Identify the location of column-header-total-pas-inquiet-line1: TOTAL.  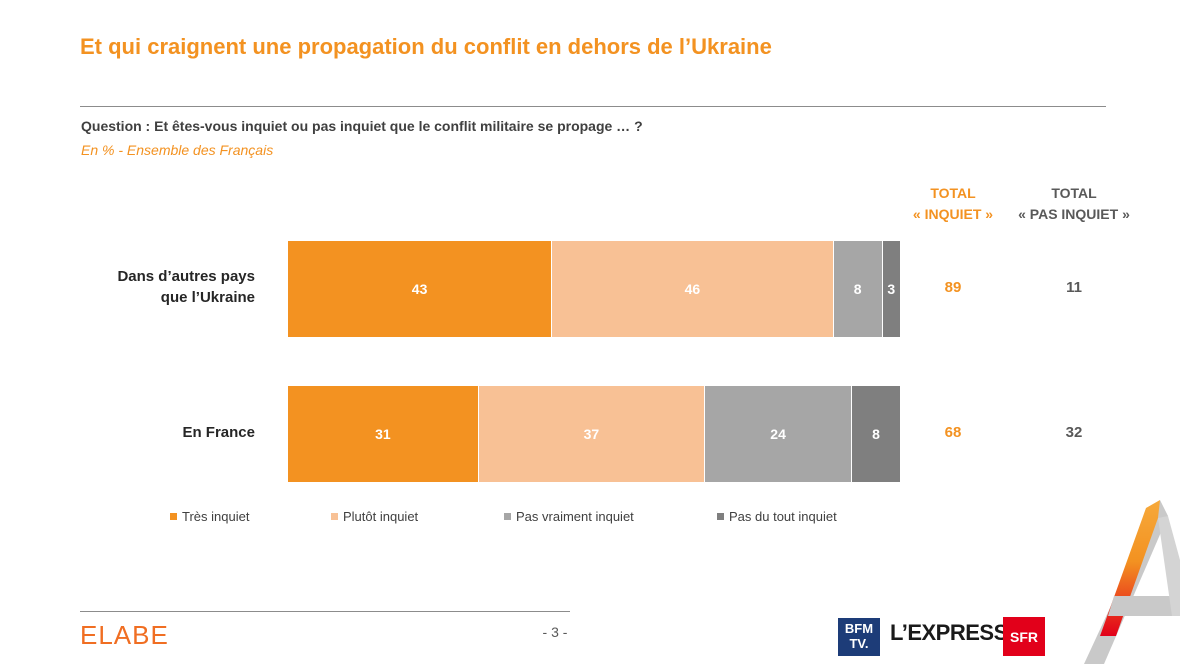
(1074, 193).